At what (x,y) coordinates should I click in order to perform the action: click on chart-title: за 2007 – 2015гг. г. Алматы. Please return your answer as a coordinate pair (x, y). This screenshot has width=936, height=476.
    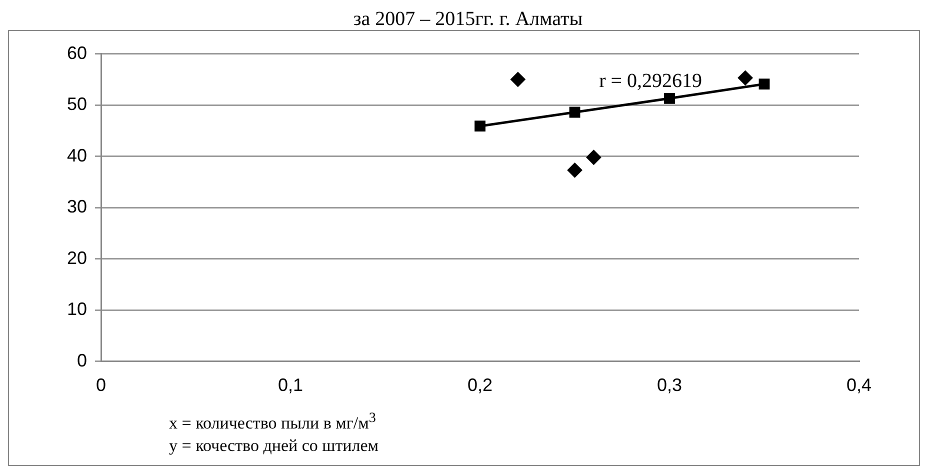
    Looking at the image, I should click on (468, 19).